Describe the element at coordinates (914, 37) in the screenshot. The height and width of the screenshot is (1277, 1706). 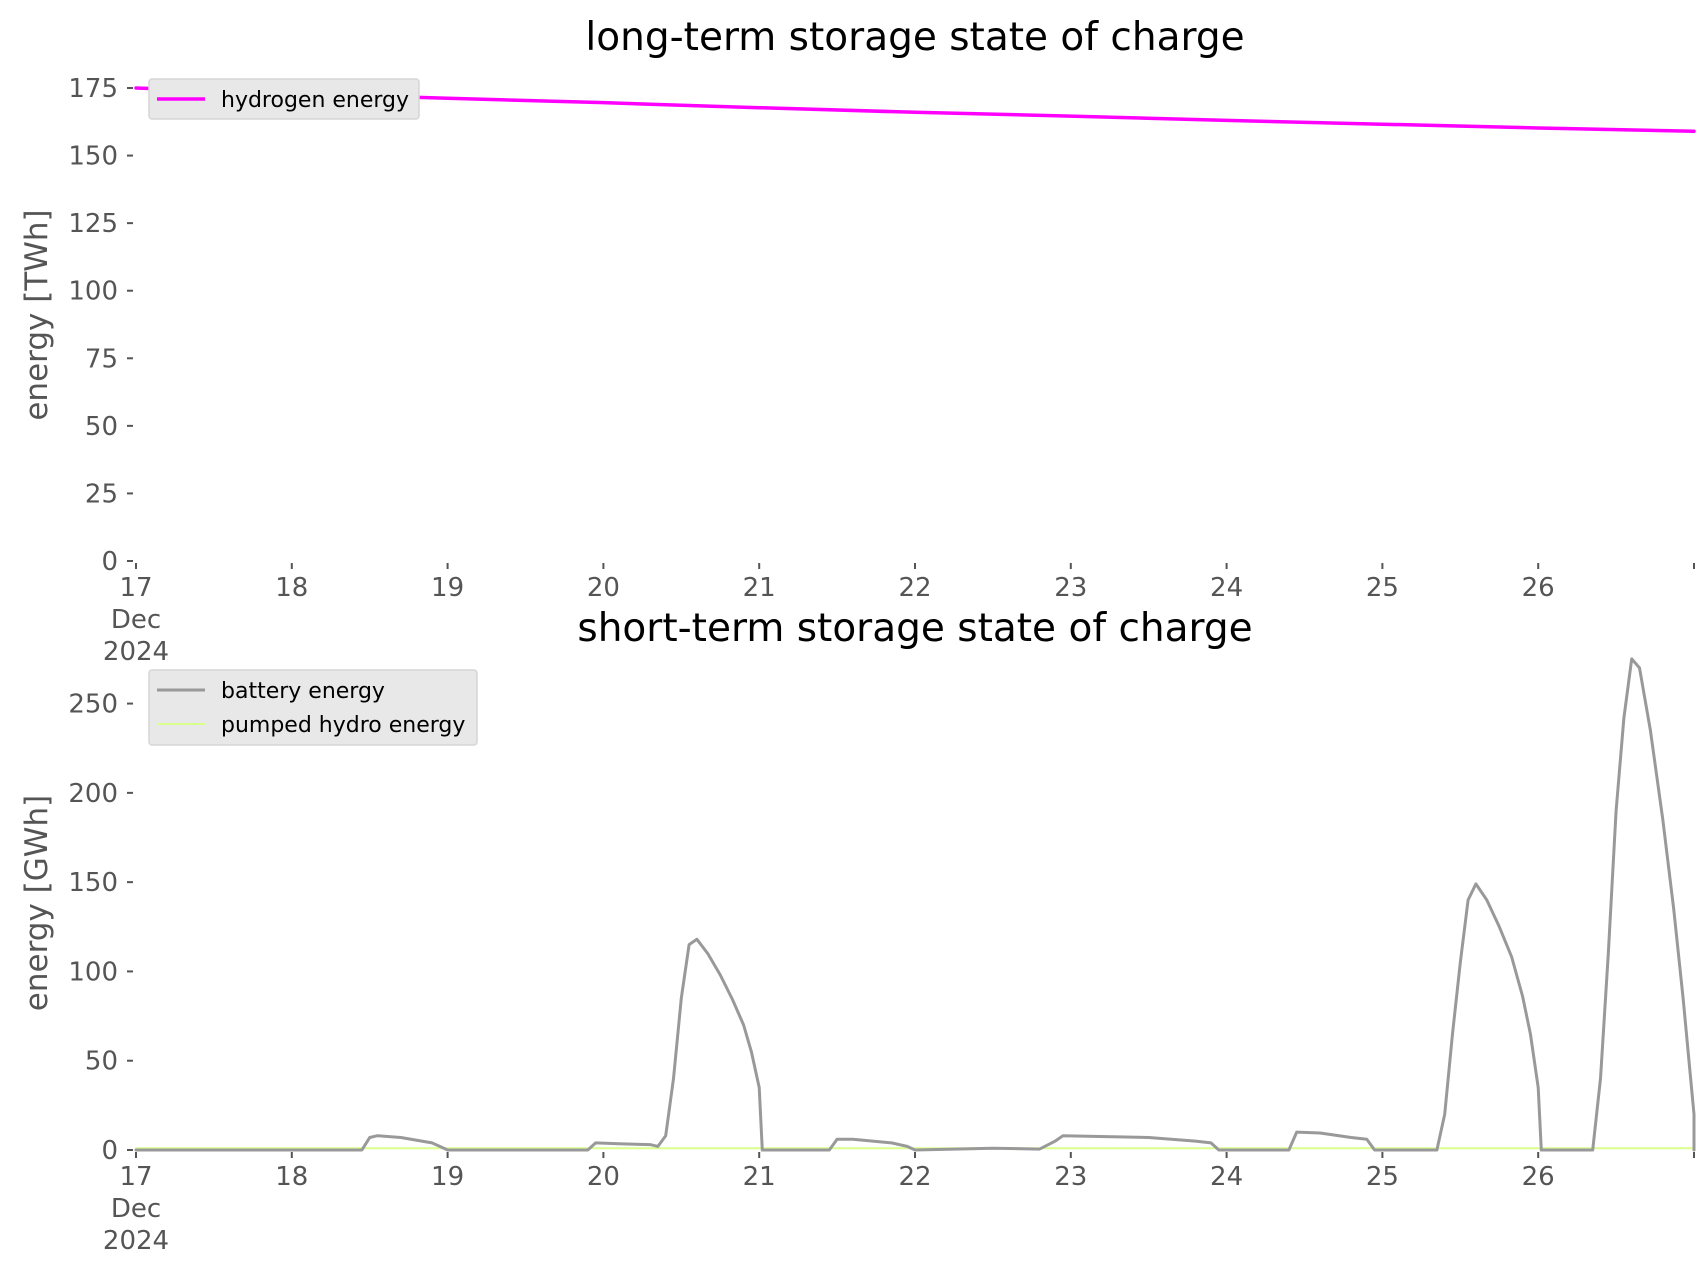
I see `chart-title: long-term storage state of charge` at that location.